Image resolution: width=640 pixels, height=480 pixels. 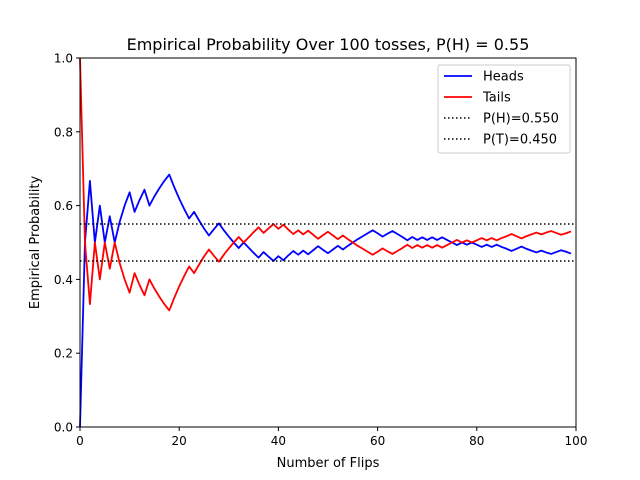 I want to click on y-axis-label: Empirical Probability, so click(x=35, y=243).